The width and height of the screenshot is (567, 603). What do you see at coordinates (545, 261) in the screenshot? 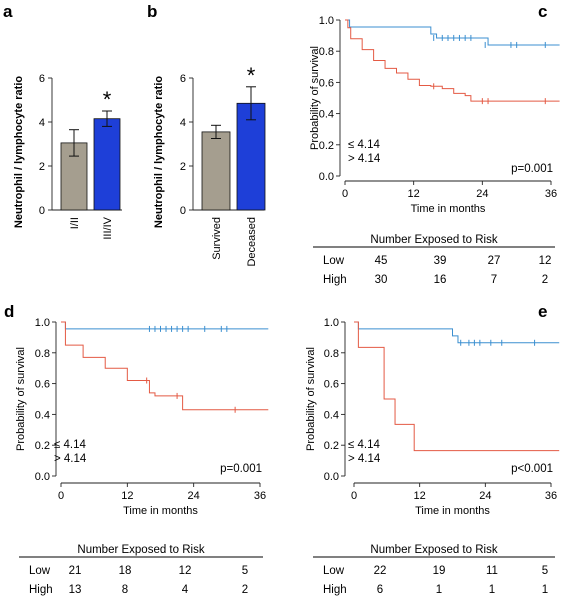
I see `risk-cell-c: 12` at bounding box center [545, 261].